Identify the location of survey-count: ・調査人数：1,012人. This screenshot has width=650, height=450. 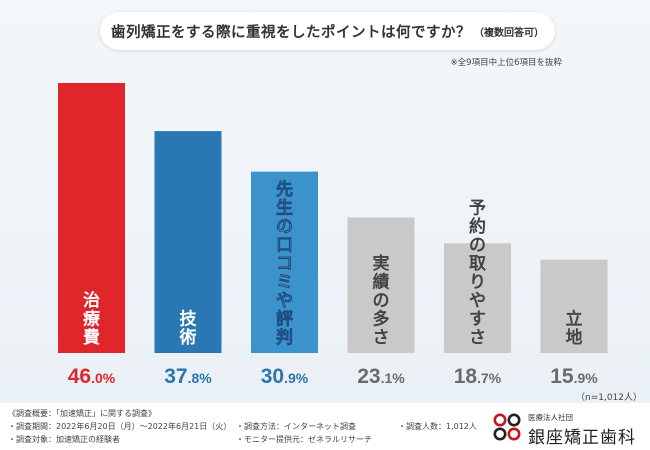
(437, 426).